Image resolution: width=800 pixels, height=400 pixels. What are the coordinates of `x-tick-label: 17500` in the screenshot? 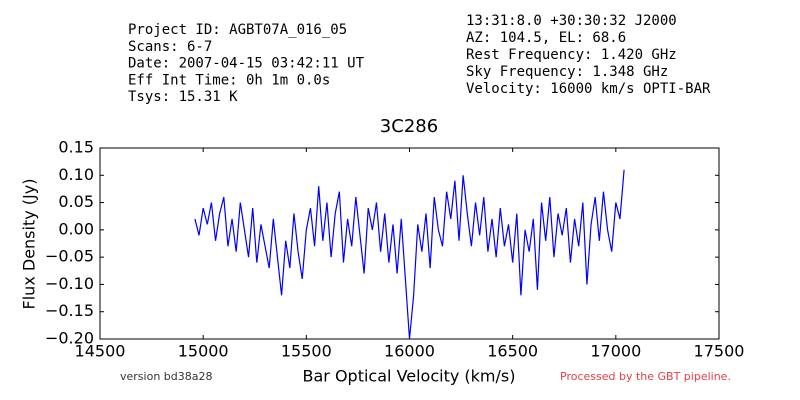 It's located at (719, 351).